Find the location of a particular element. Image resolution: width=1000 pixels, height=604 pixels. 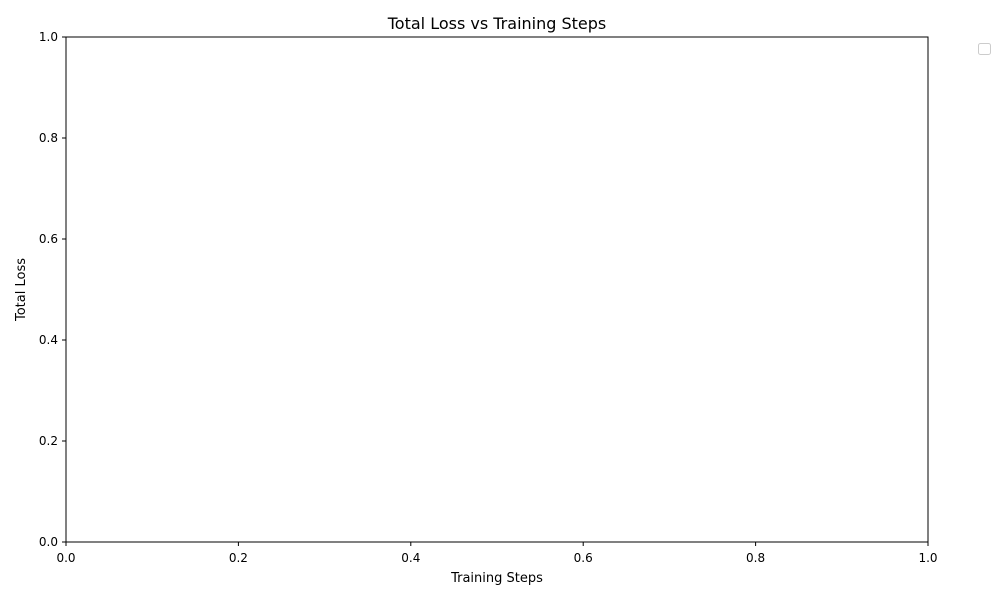

y-tick-label: 0.4 is located at coordinates (48, 340).